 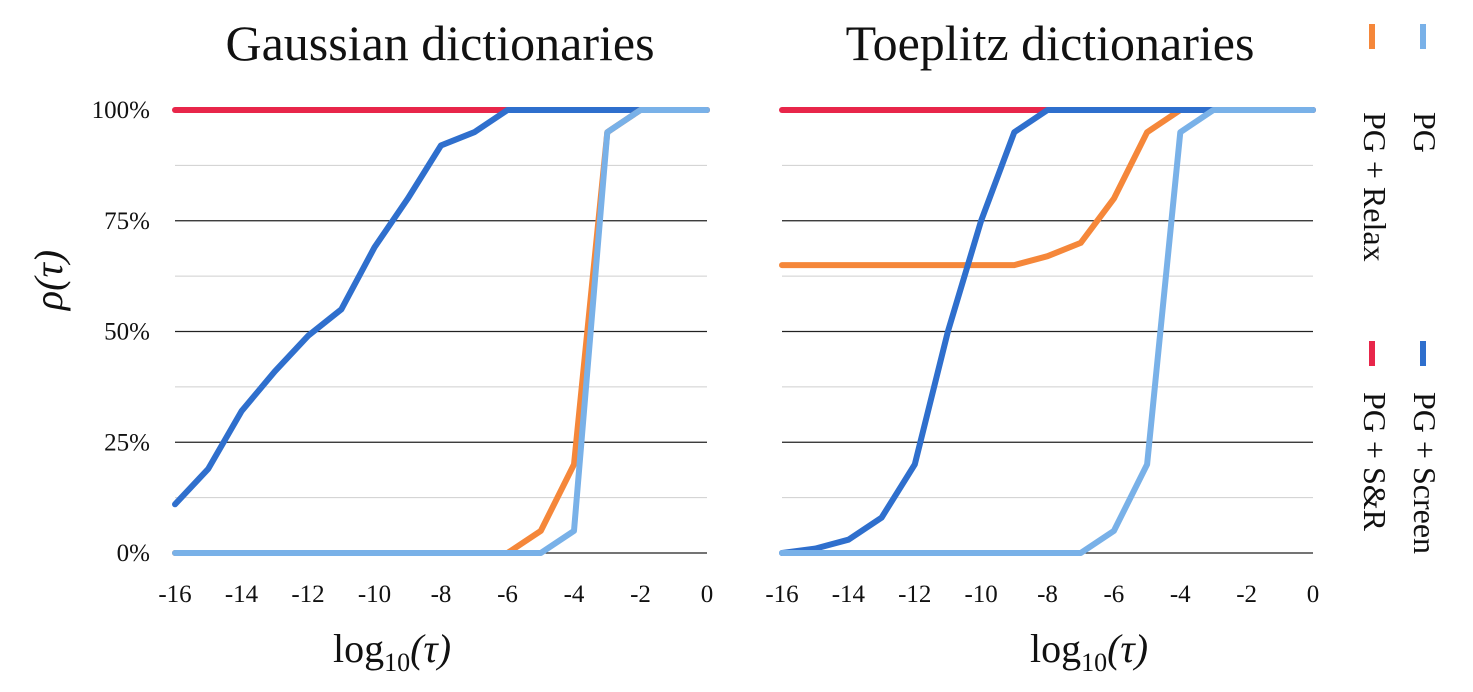 I want to click on legend-swatch-pg-screen, so click(x=1423, y=353).